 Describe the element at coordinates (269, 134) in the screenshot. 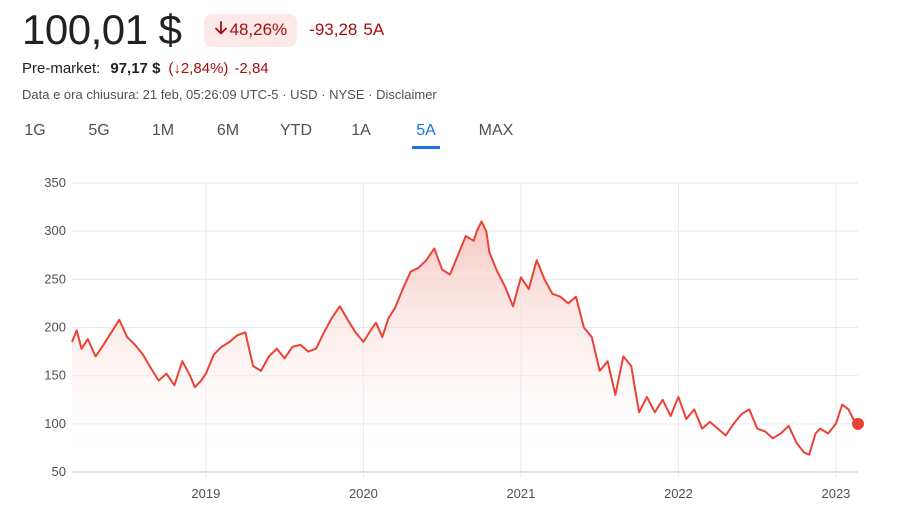

I see `range-tabs: 1G 5G 1M 6M YTD 1A 5A MAX` at that location.